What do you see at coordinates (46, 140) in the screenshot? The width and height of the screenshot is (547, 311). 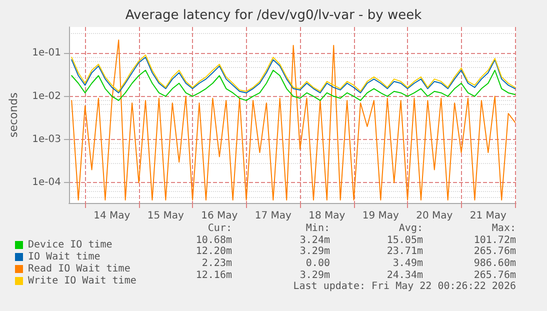 I see `y-tick-label: 1e-03` at bounding box center [46, 140].